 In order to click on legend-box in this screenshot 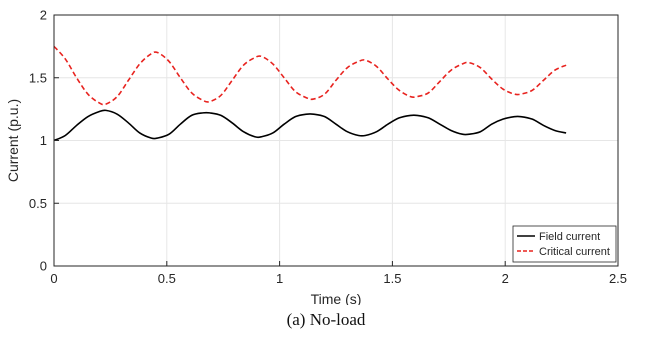, I will do `click(564, 244)`.